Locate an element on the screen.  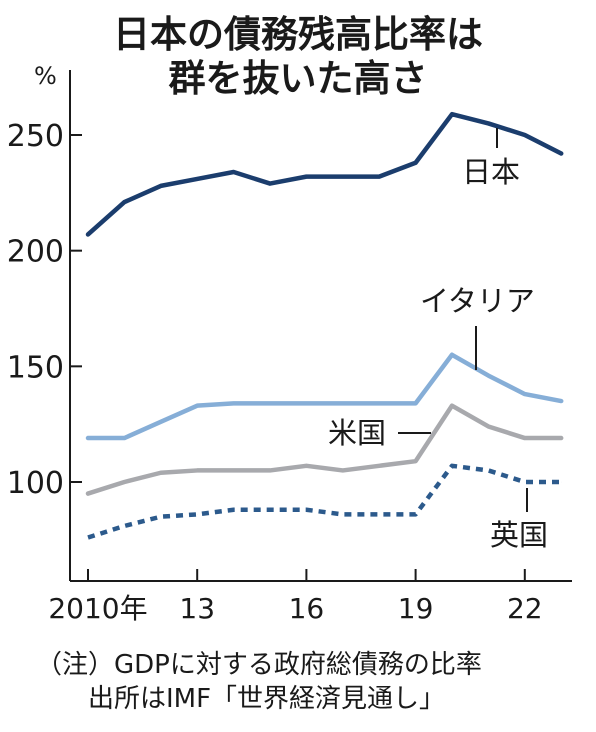
x-tick-label: 19 is located at coordinates (416, 608).